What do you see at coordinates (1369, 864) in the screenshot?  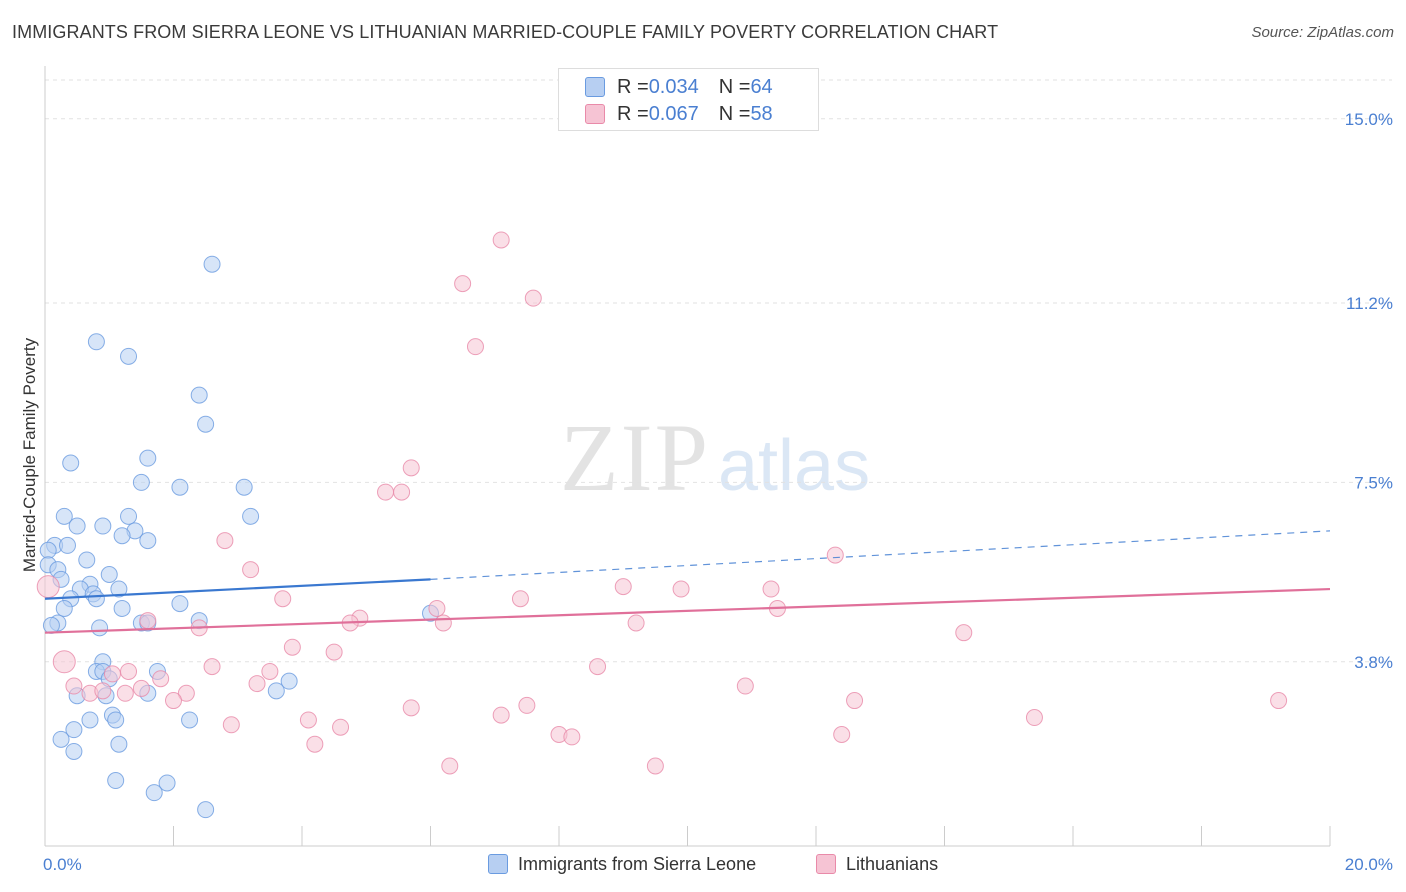 I see `x-tick-label: 20.0%` at bounding box center [1369, 864].